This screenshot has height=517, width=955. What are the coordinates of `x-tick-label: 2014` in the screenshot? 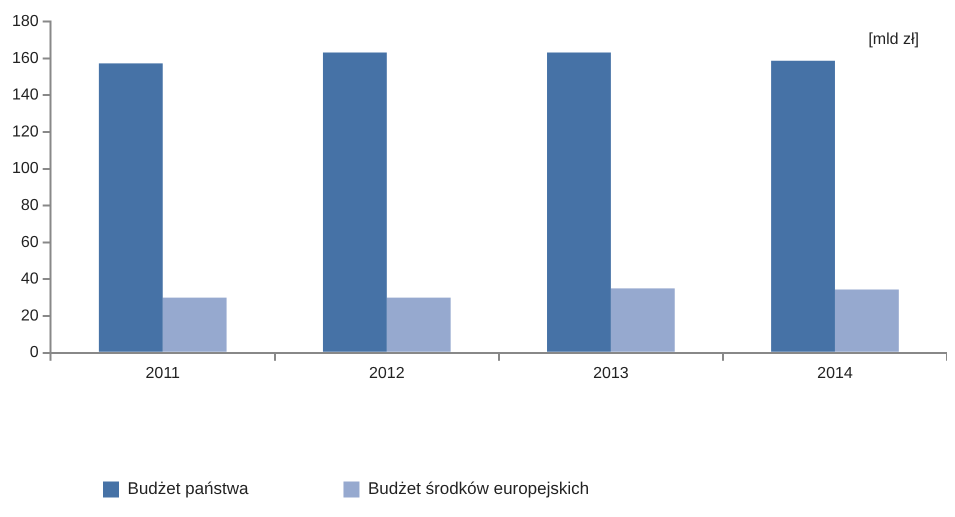 It's located at (835, 373).